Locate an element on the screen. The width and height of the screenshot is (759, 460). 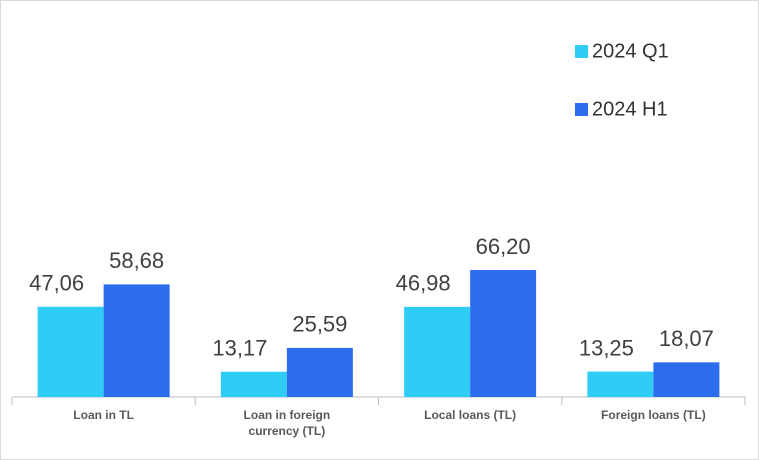
x-tick-label: Loan in foreign currency (TL) is located at coordinates (287, 423).